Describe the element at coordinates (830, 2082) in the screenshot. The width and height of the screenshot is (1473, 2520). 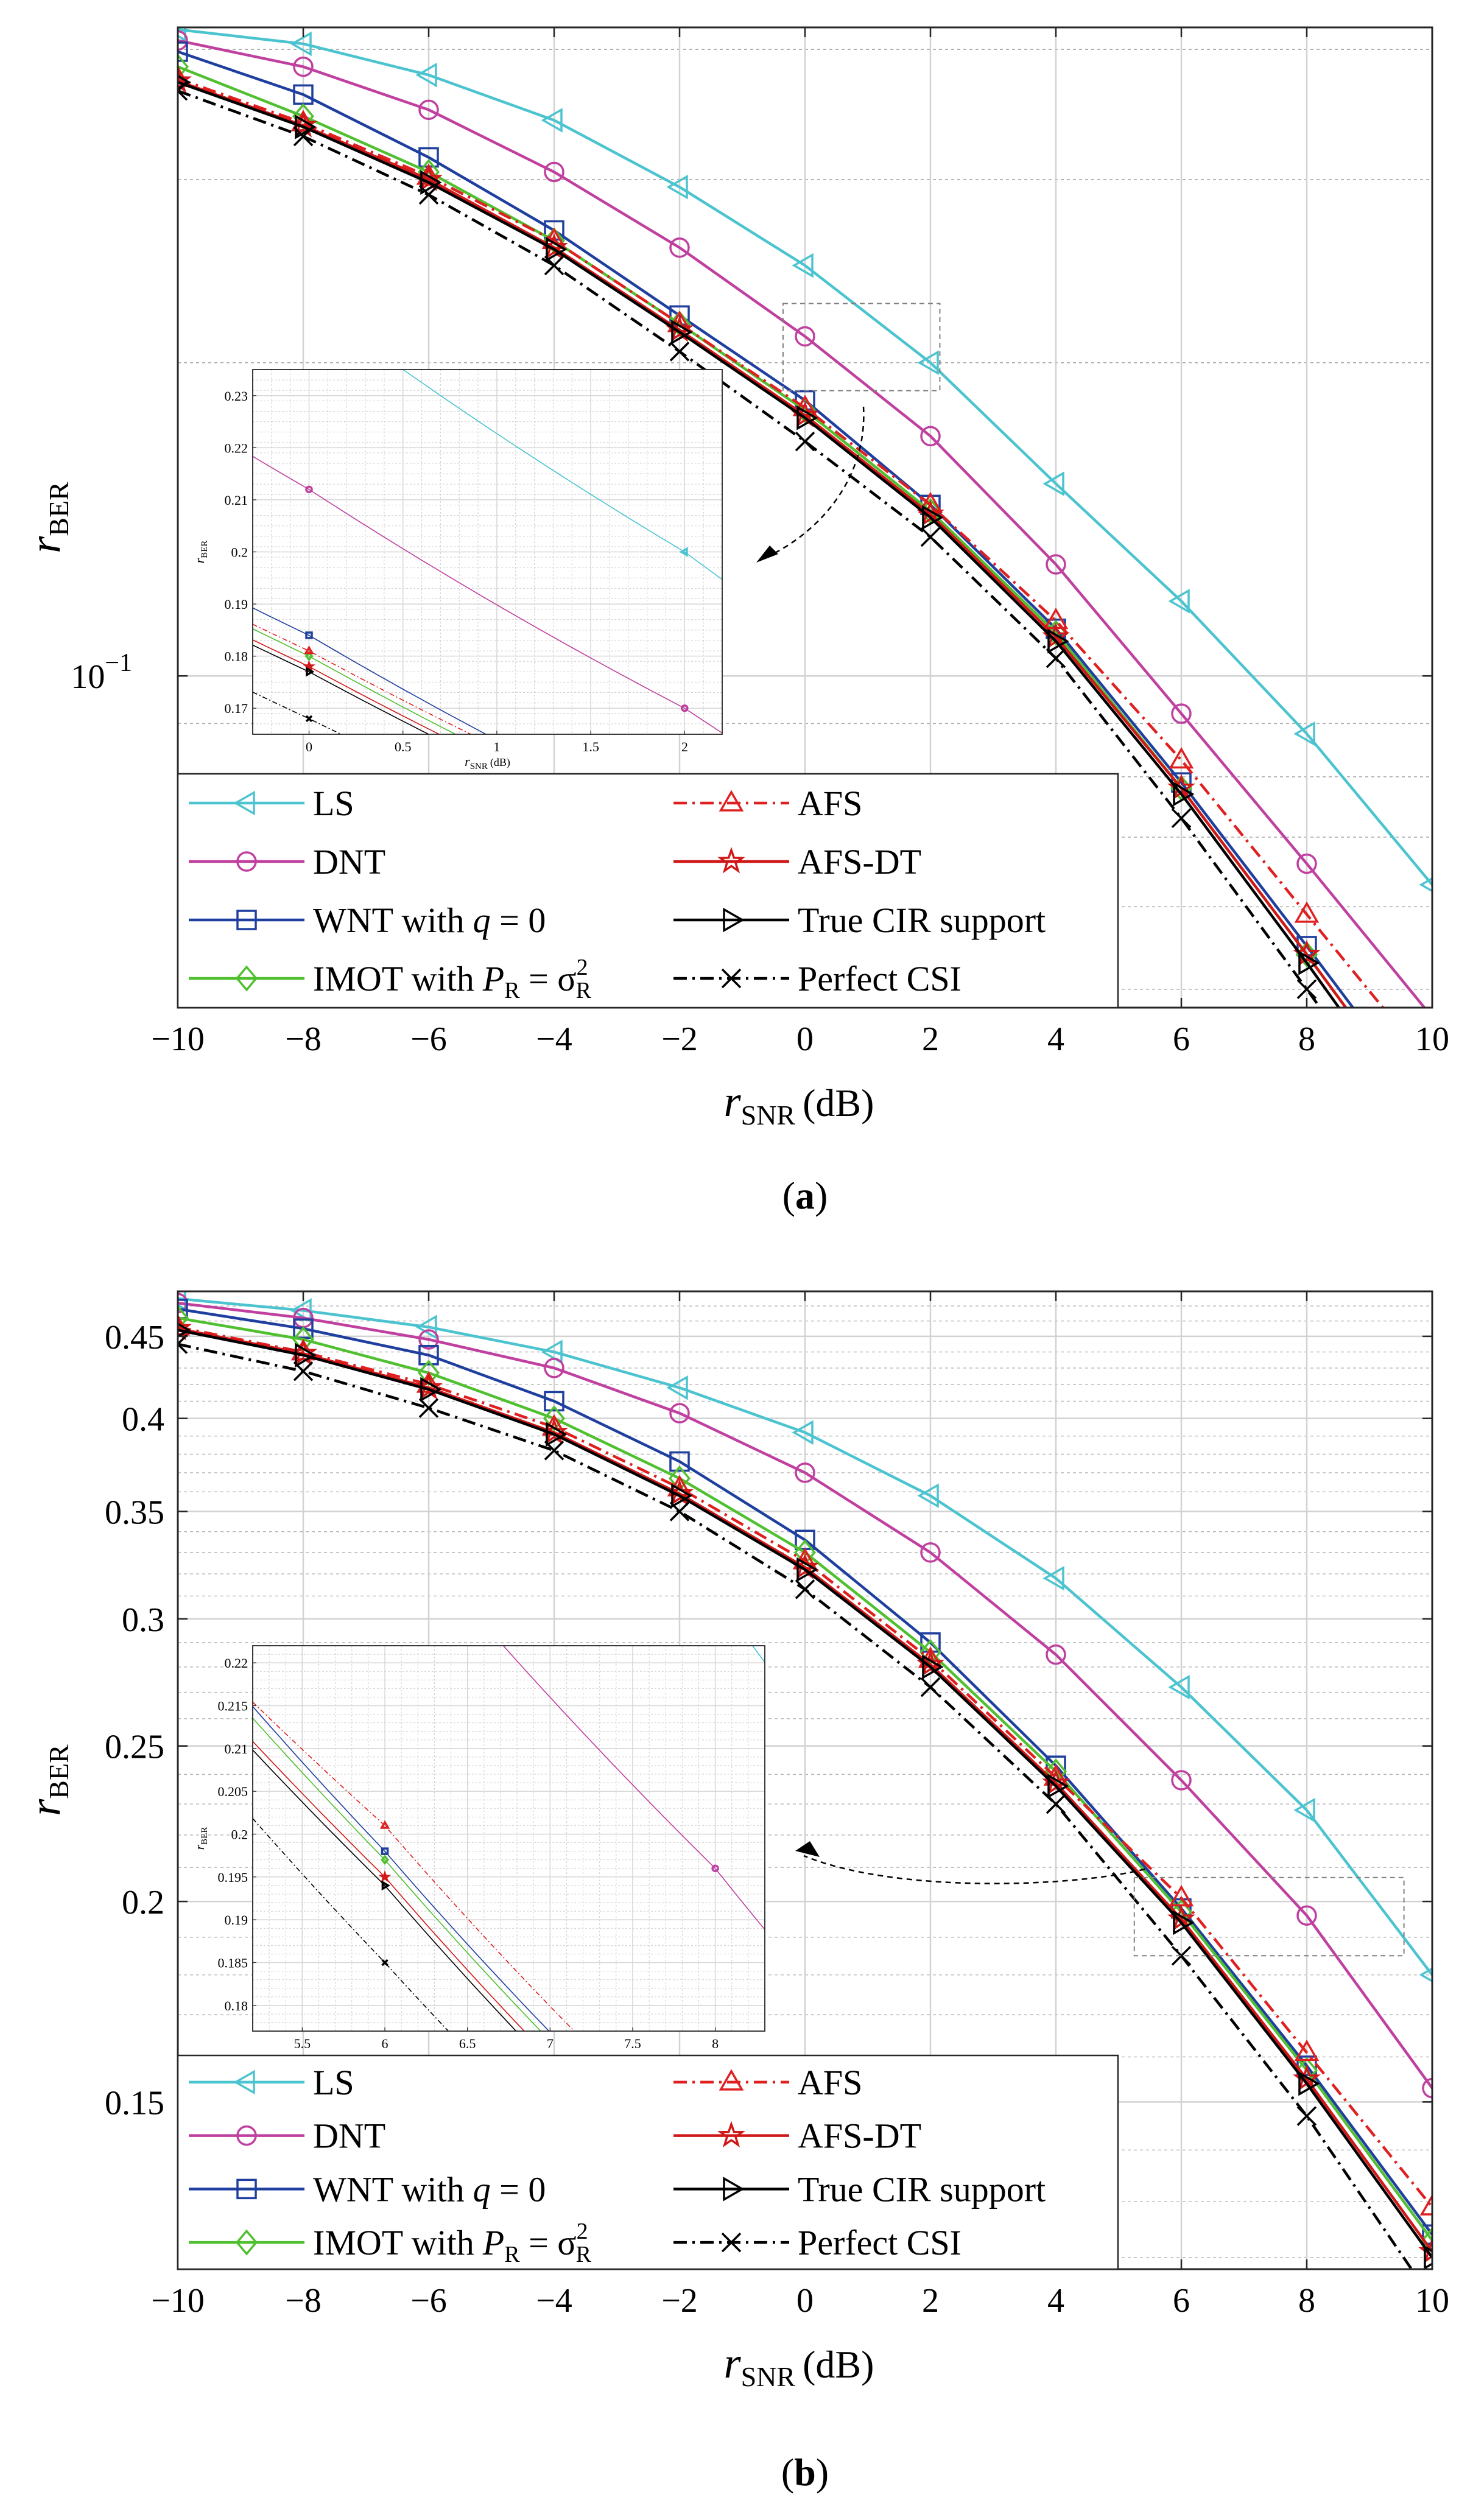
I see `legend-text: AFS` at that location.